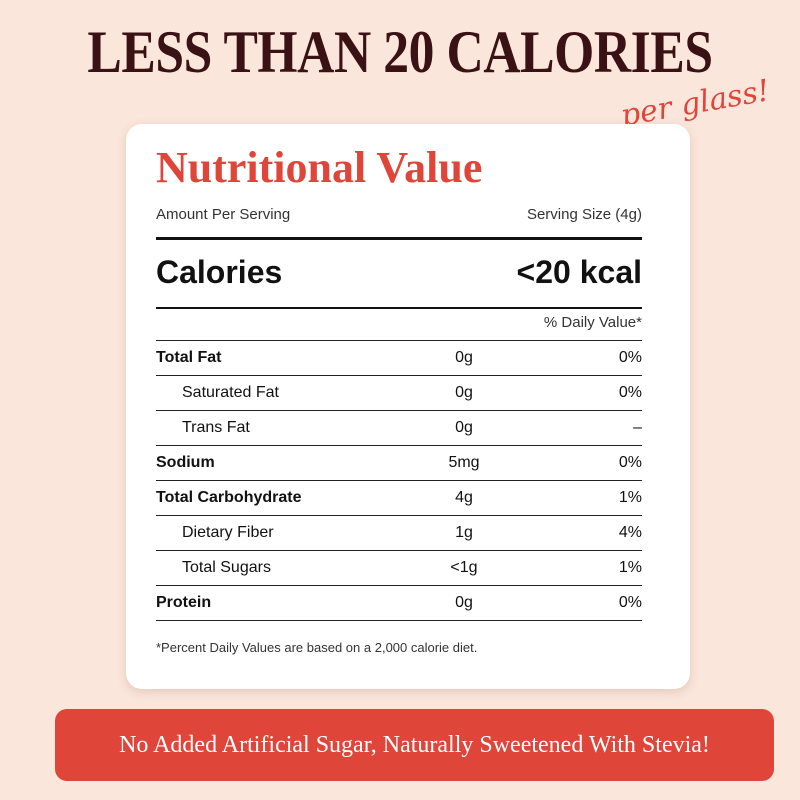 The width and height of the screenshot is (800, 800). Describe the element at coordinates (228, 532) in the screenshot. I see `nutrient-label: Dietary Fiber` at that location.